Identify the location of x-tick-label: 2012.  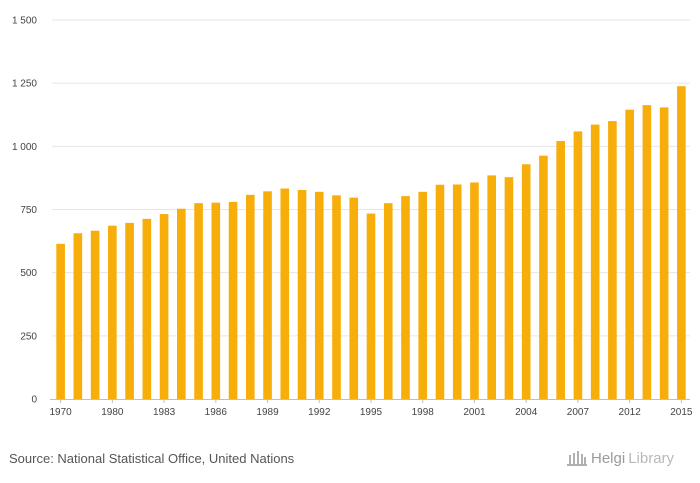
(630, 412).